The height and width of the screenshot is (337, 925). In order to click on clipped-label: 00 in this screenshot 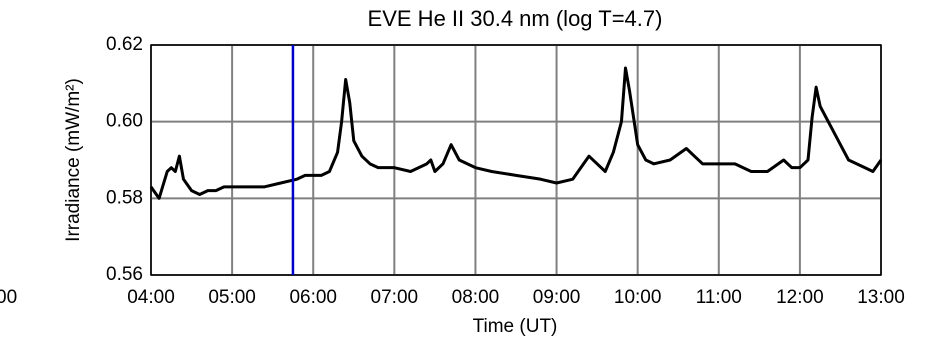, I will do `click(8, 297)`.